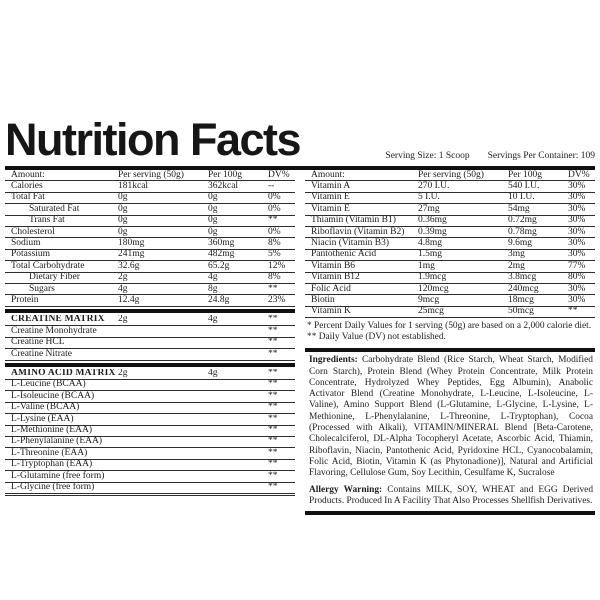 Image resolution: width=600 pixels, height=600 pixels. What do you see at coordinates (48, 384) in the screenshot?
I see `nutrient-name: L-Leucine (BCAA)` at bounding box center [48, 384].